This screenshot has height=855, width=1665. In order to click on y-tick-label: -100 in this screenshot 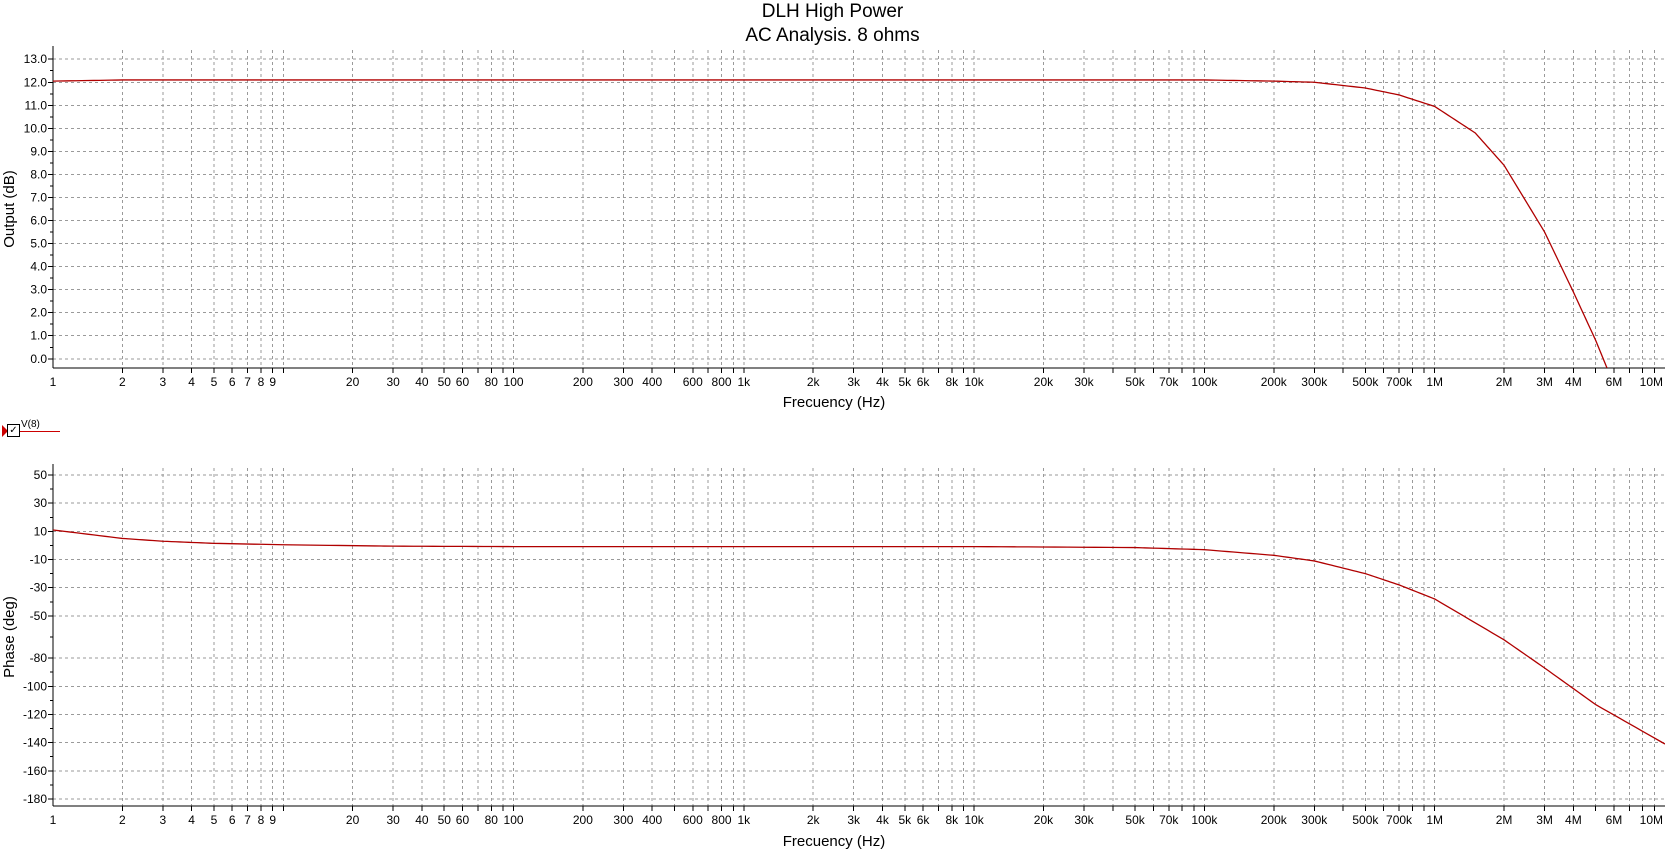, I will do `click(35, 686)`.